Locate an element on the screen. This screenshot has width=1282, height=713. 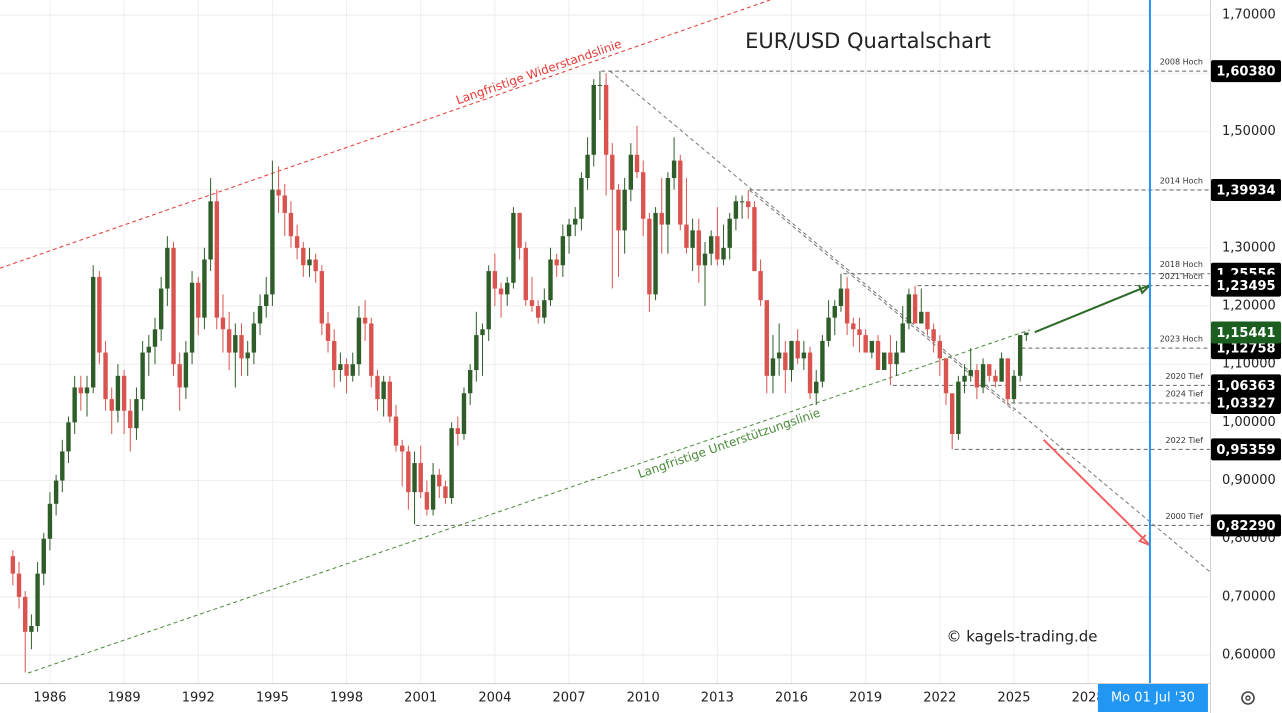
chart-title: EUR/USD Quartalschart is located at coordinates (868, 41).